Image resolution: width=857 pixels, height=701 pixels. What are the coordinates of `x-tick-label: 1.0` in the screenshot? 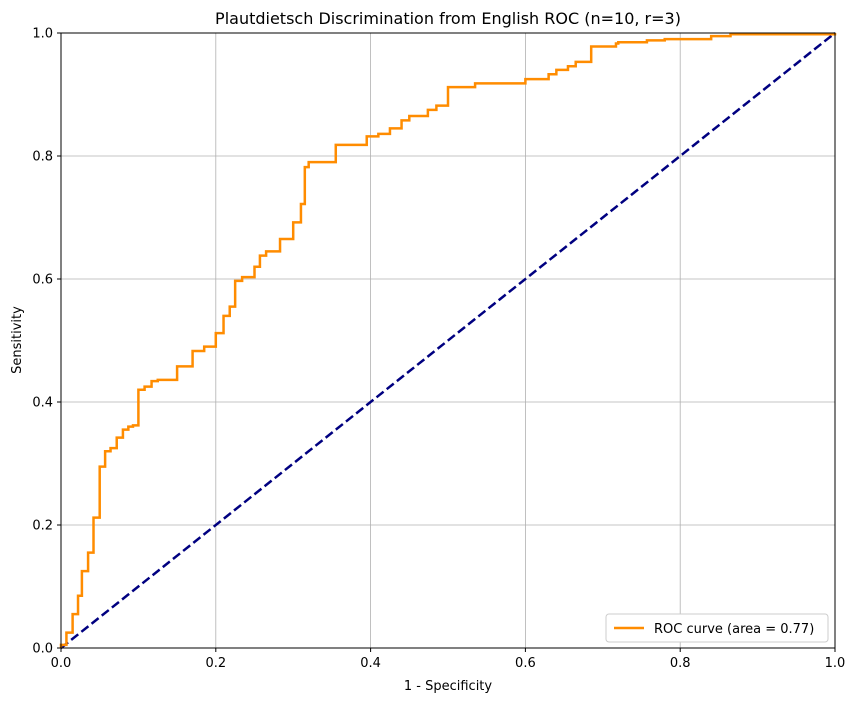 It's located at (835, 663).